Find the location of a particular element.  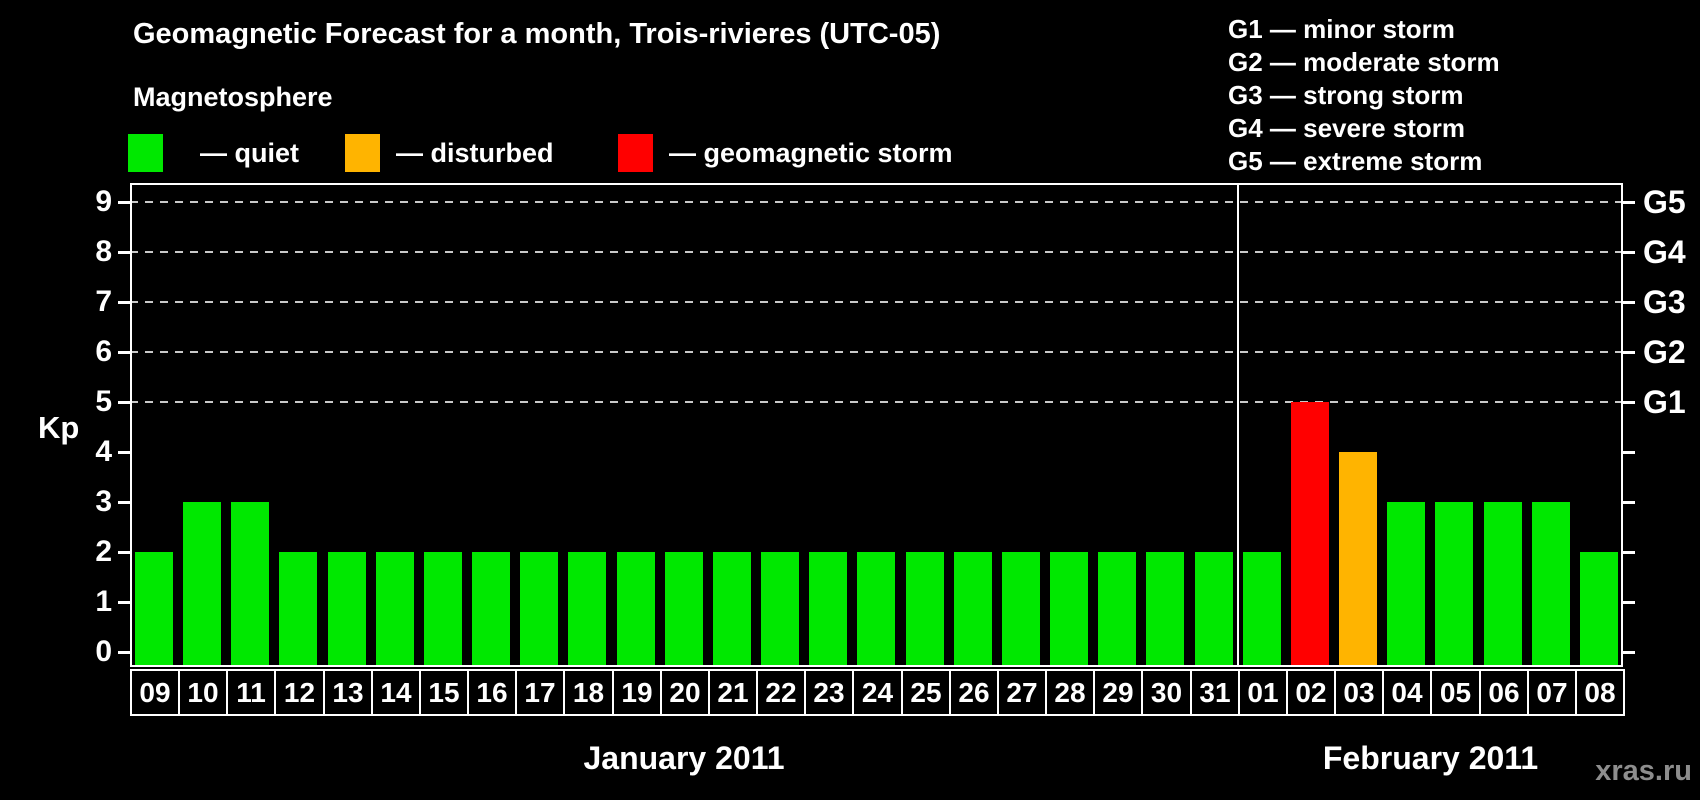

g-tick-label-g4: G4 is located at coordinates (1664, 252).